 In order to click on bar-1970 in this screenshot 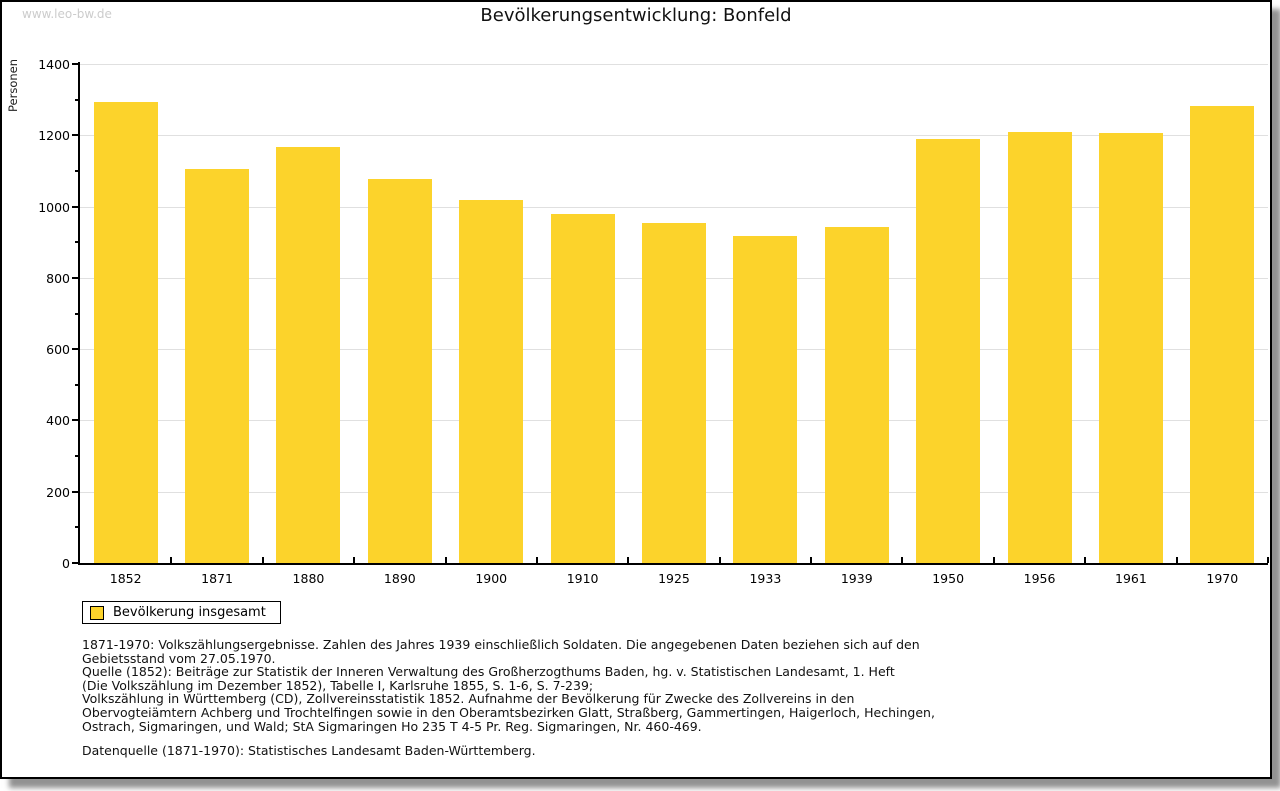, I will do `click(1222, 334)`.